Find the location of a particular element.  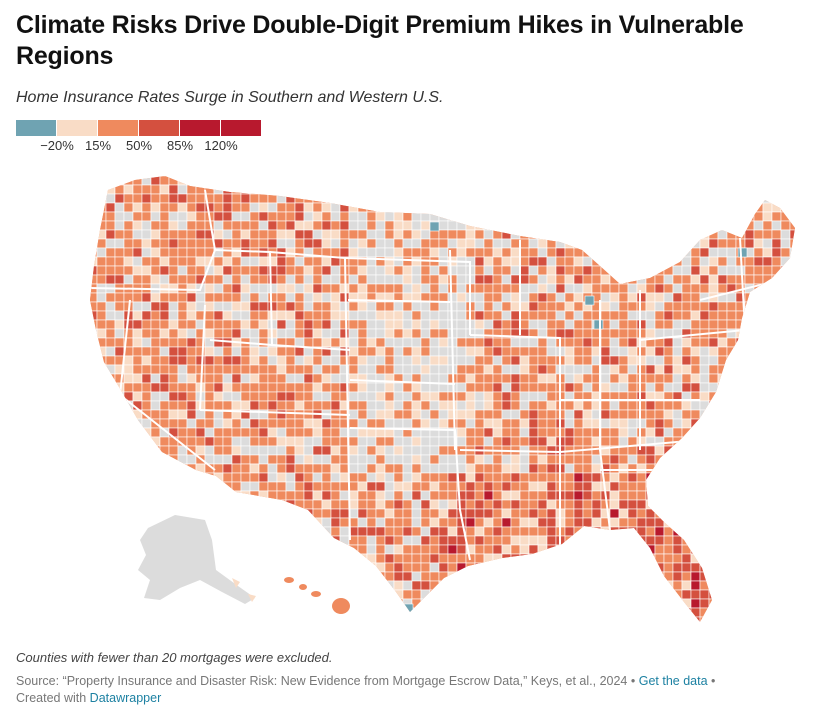

datawrapper-link: Datawrapper is located at coordinates (125, 698).